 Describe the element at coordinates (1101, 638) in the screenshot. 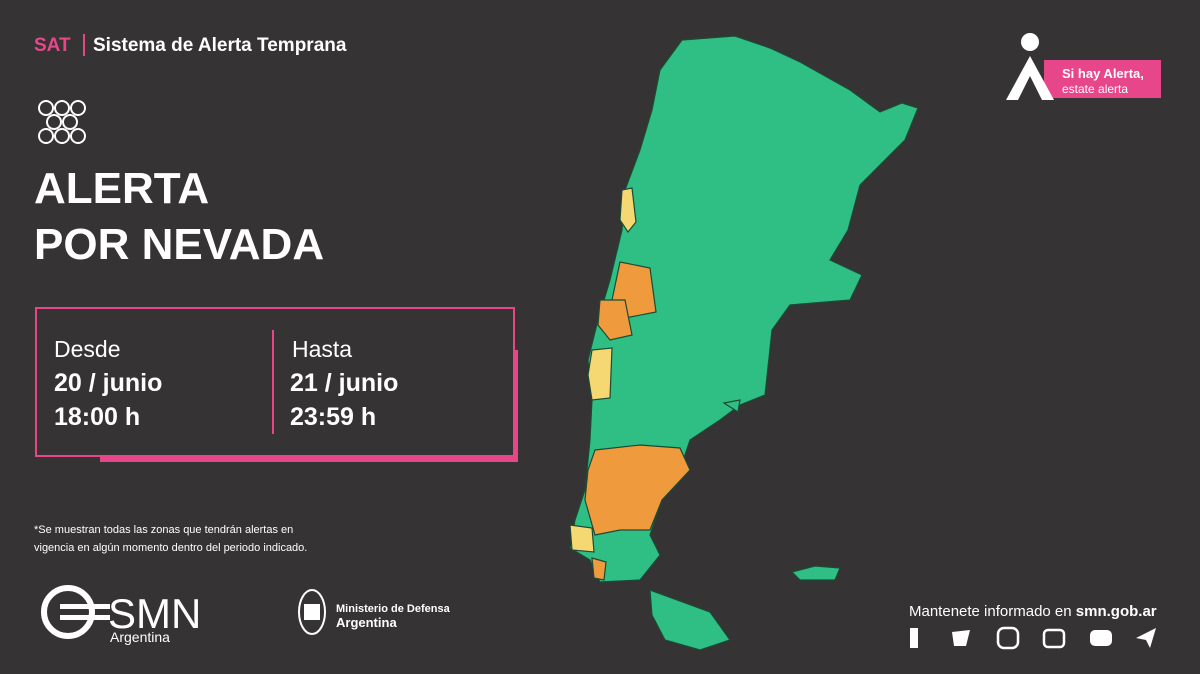

I see `youtube-icon` at that location.